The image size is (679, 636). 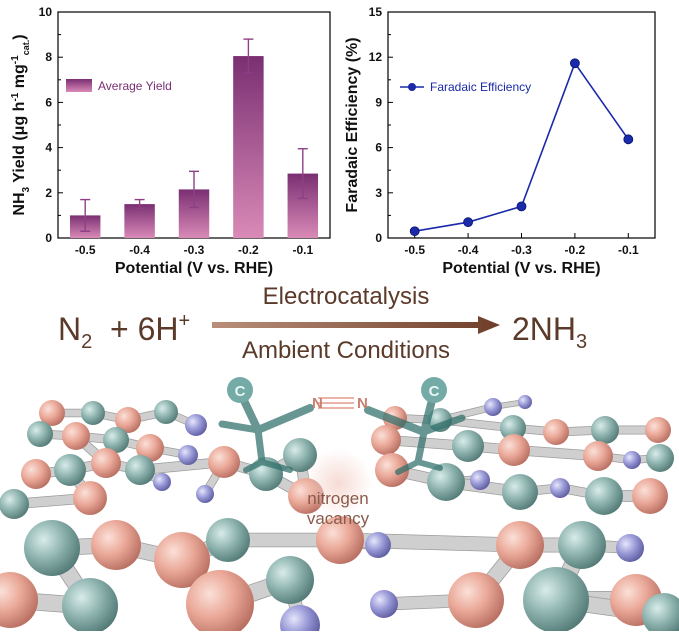 I want to click on equation-protons: + 6H+, so click(x=150, y=328).